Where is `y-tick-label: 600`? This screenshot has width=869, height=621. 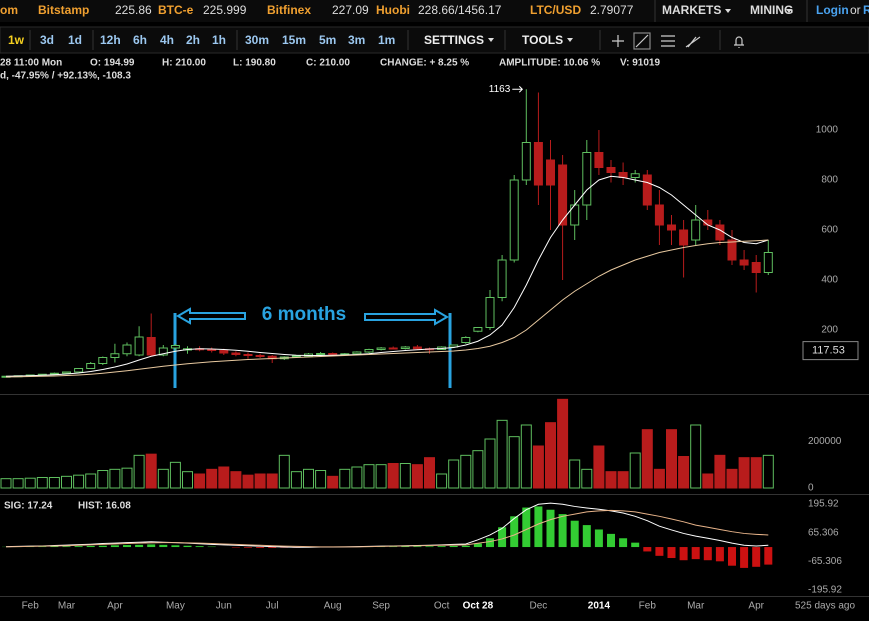
y-tick-label: 600 is located at coordinates (829, 230).